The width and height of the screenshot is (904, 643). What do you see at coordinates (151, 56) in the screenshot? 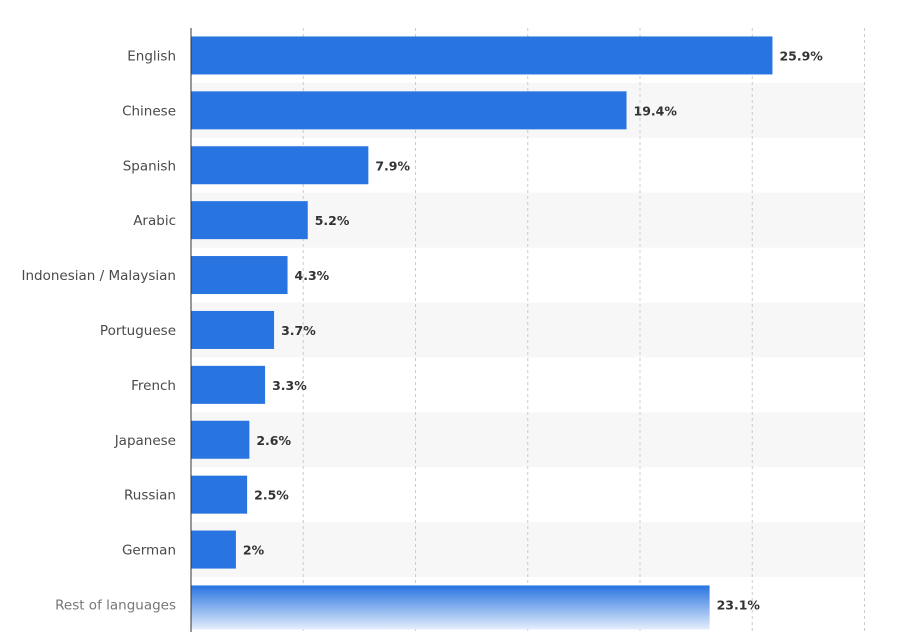
I see `category-label: English` at bounding box center [151, 56].